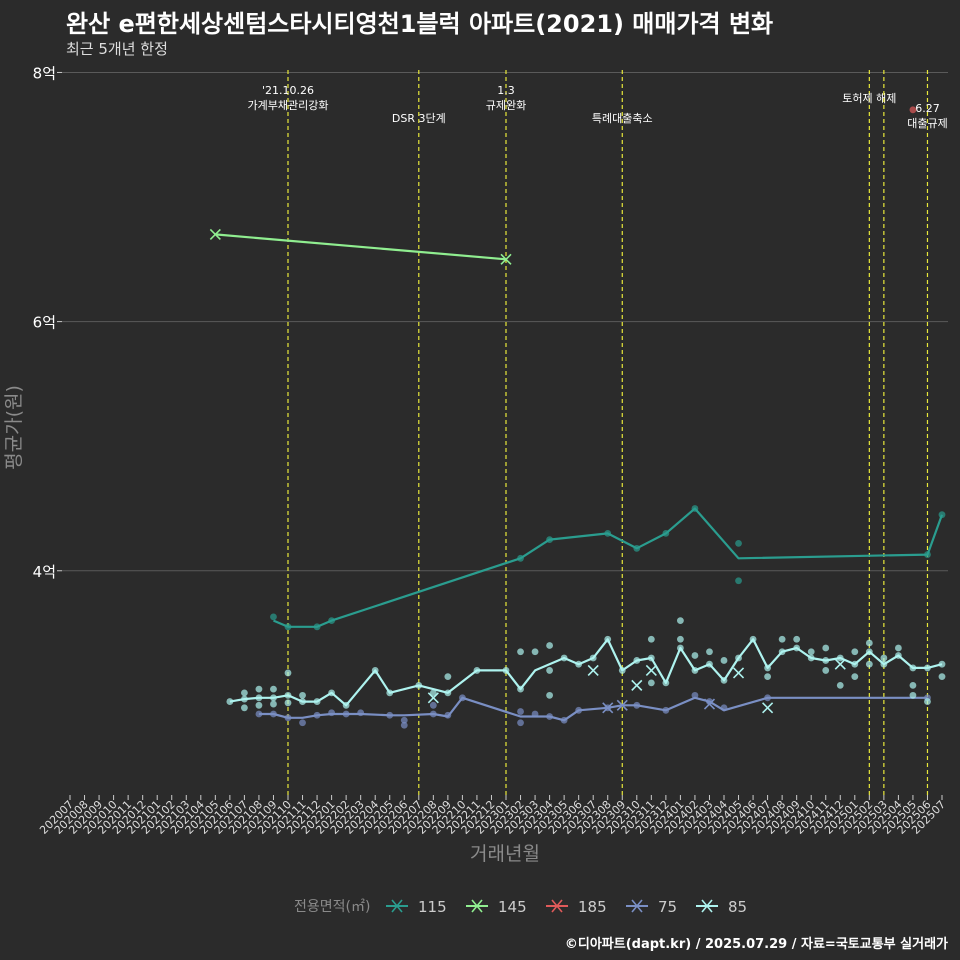 This screenshot has height=960, width=960. Describe the element at coordinates (651, 907) in the screenshot. I see `legend-item-75: 75` at that location.